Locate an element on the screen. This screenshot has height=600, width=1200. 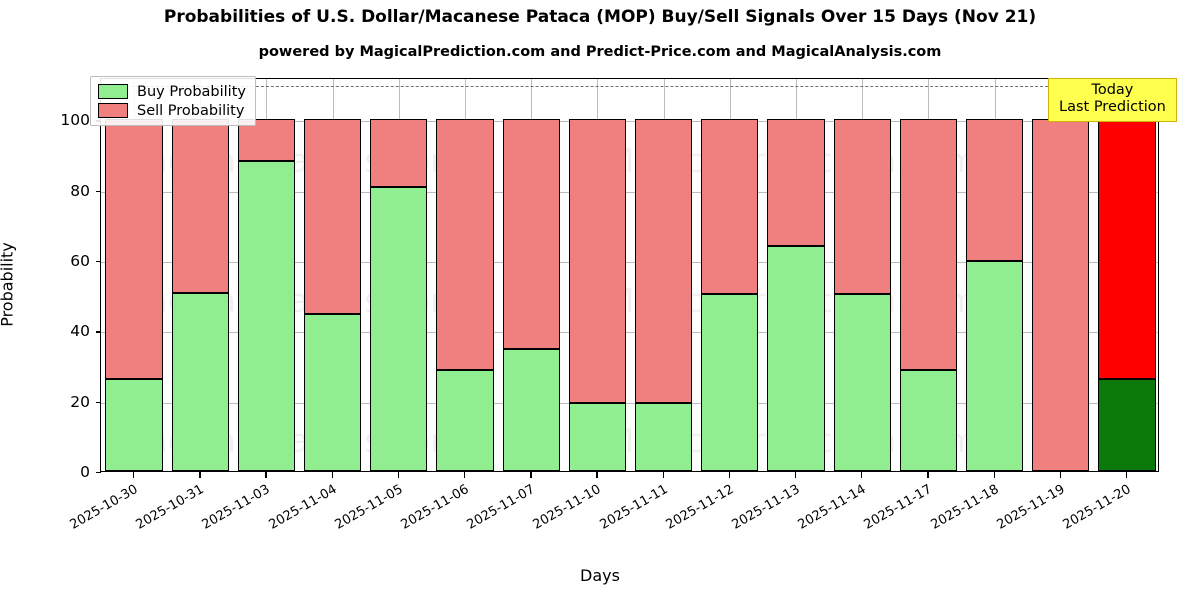
x-axis-label: Days is located at coordinates (600, 575).